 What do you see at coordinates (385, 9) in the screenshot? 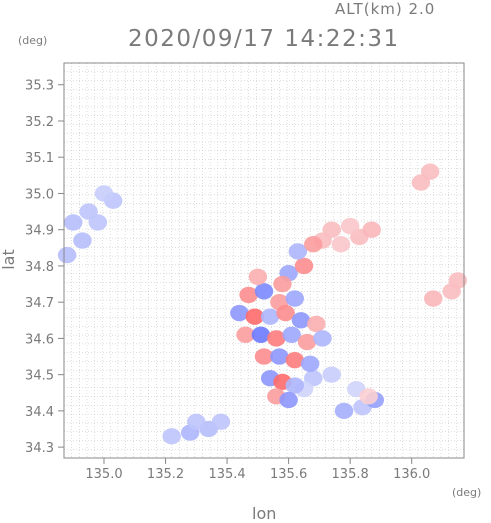
I see `altitude-label: ALT(km) 2.0` at bounding box center [385, 9].